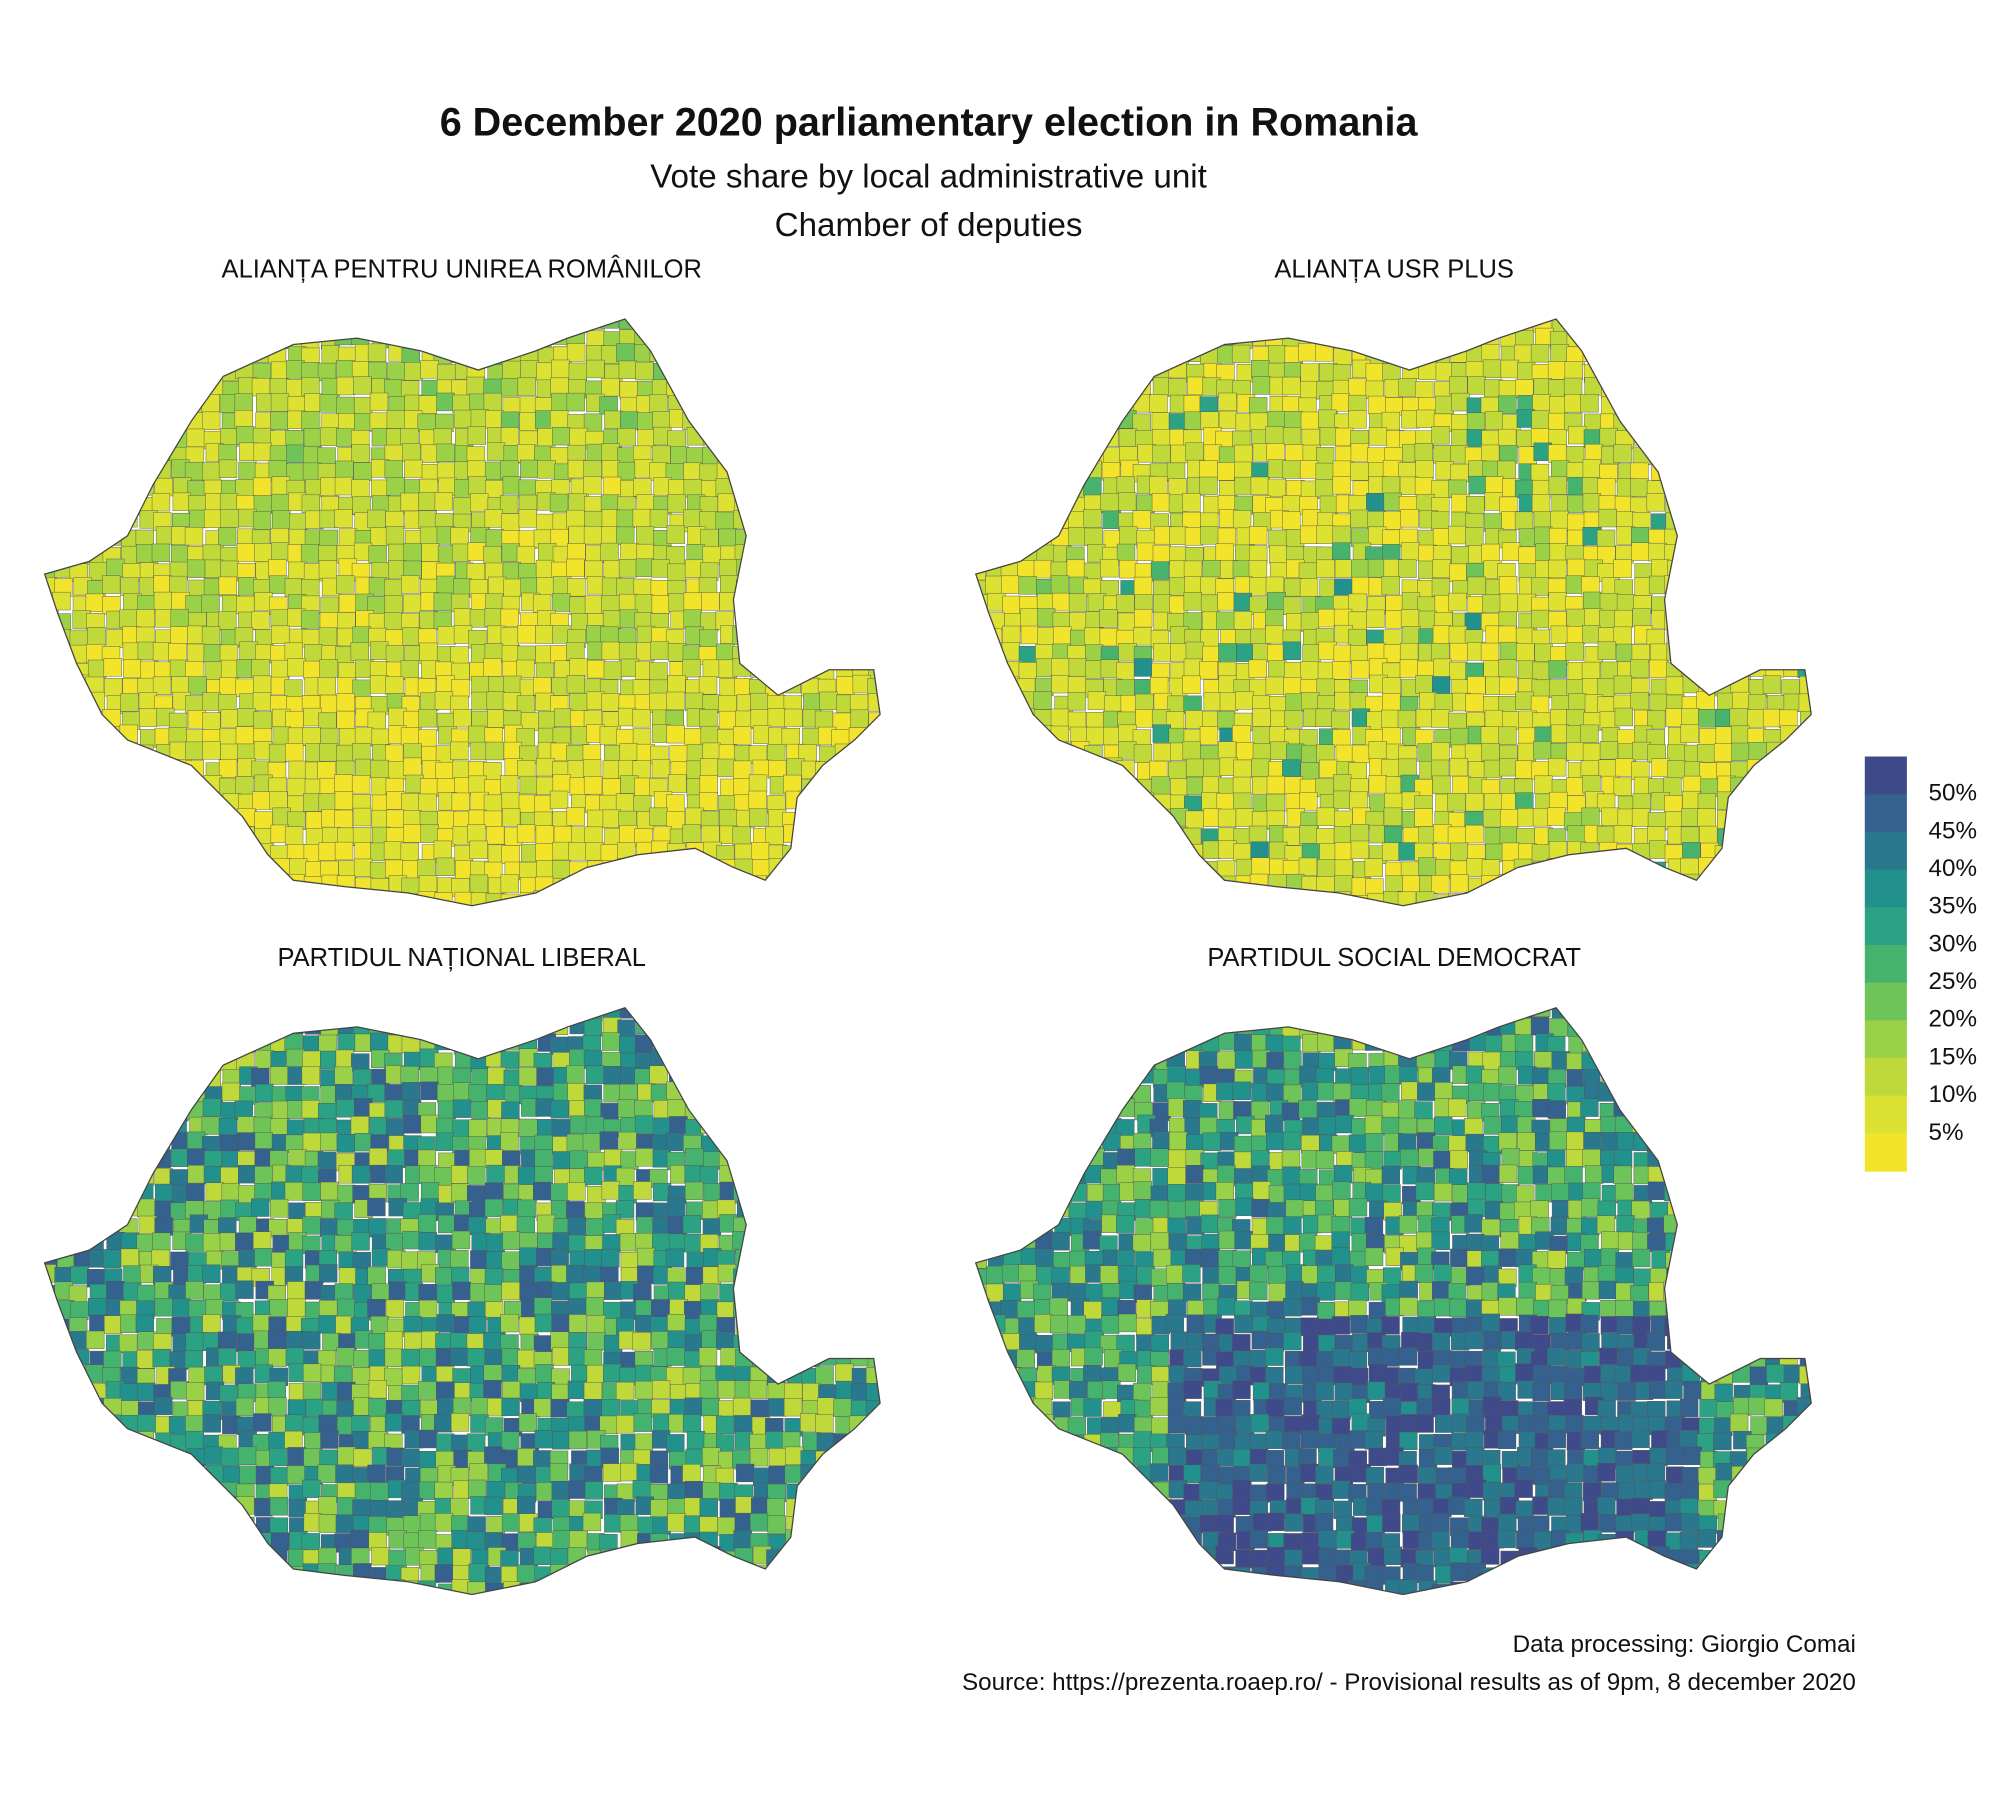 The width and height of the screenshot is (2000, 1800). Describe the element at coordinates (472, 1301) in the screenshot. I see `map-panel` at that location.